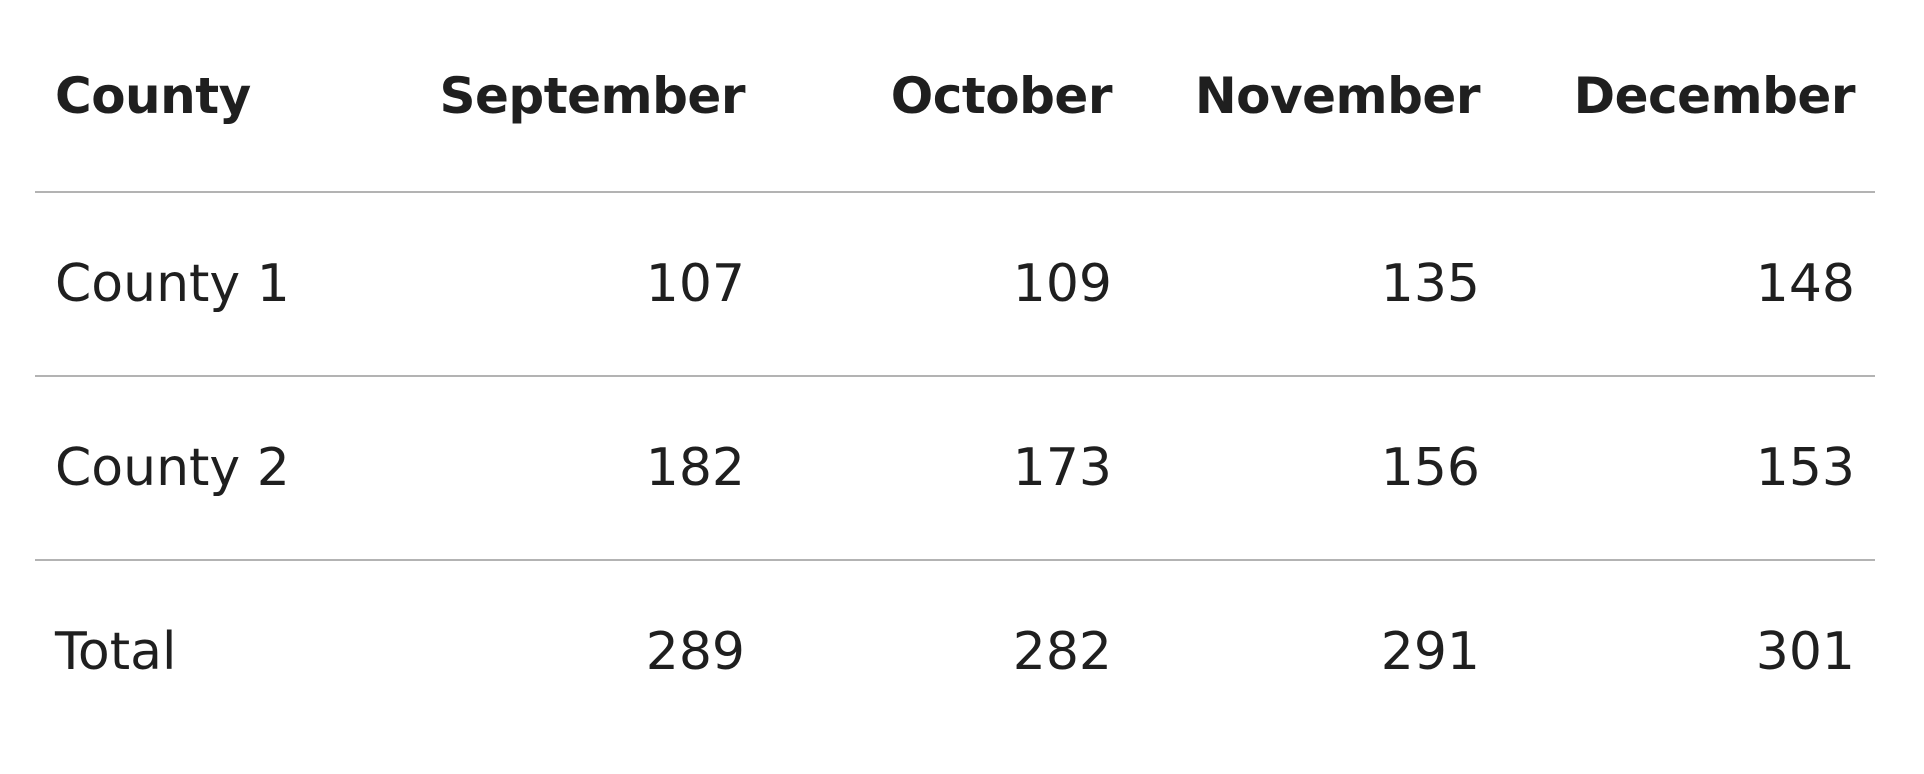  I want to click on table-cell: 182, so click(567, 468).